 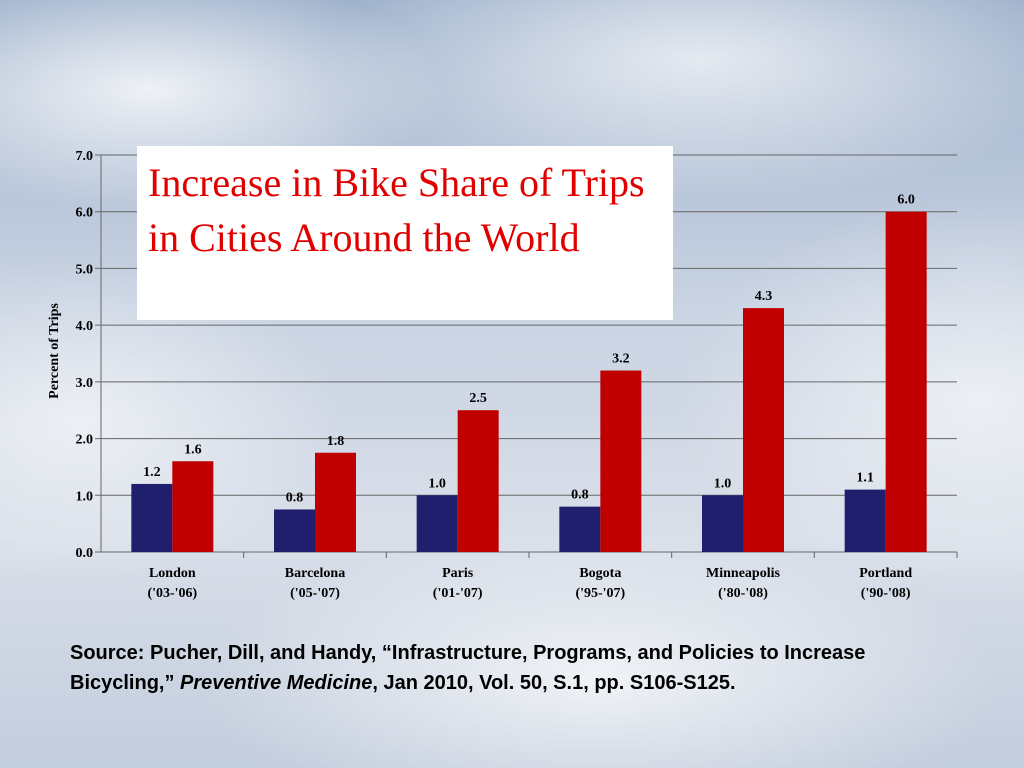 What do you see at coordinates (764, 296) in the screenshot?
I see `data-label: 4.3` at bounding box center [764, 296].